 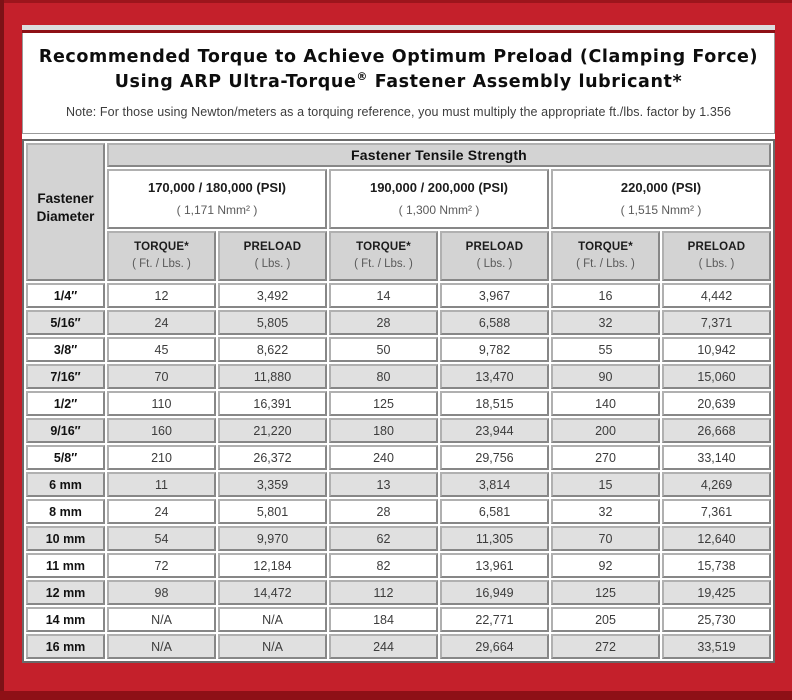 I want to click on torque-value-cell: 184, so click(x=383, y=620).